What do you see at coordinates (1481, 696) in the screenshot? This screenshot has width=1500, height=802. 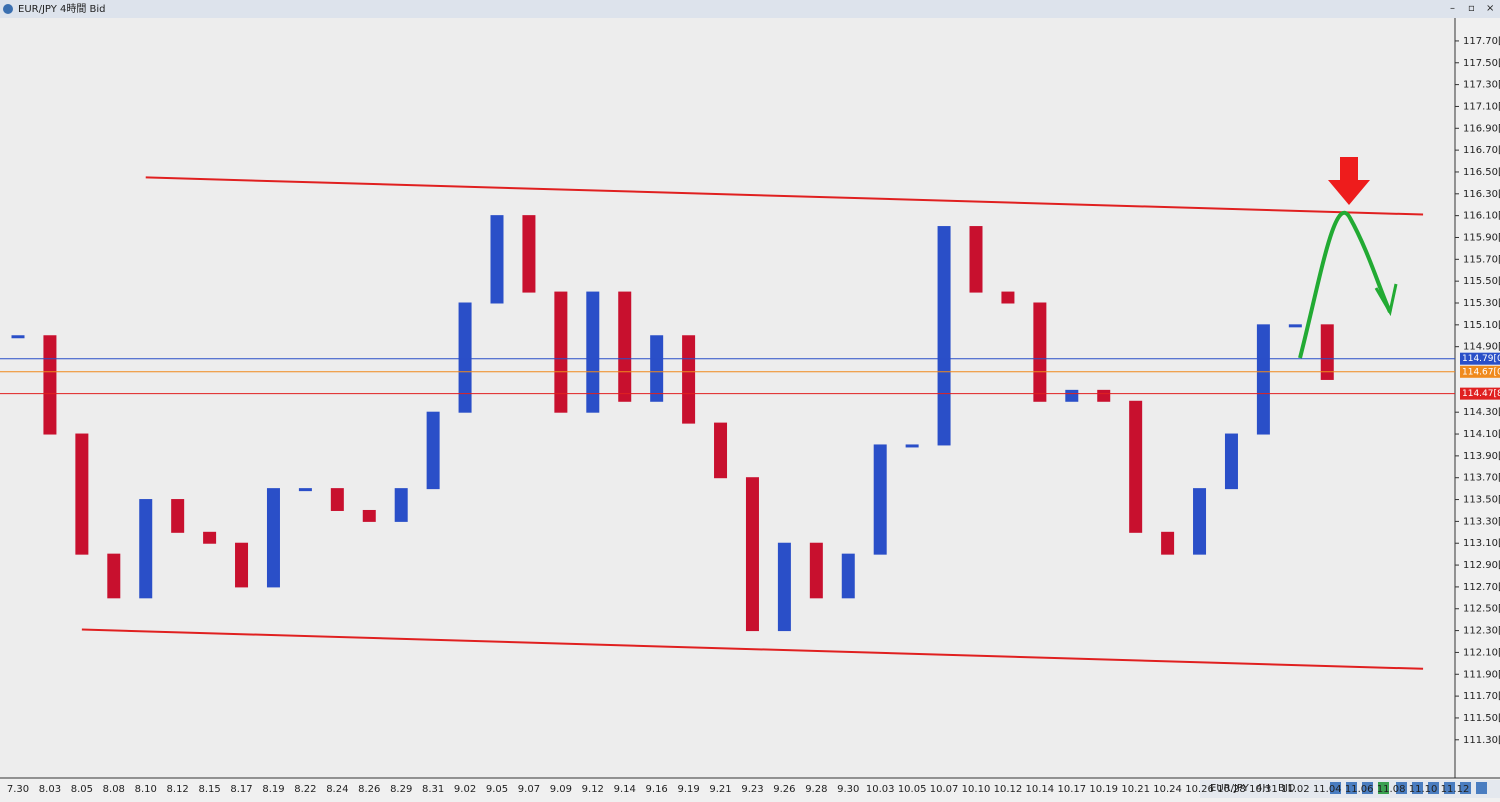 I see `y-tick-label: 111.70[0]` at bounding box center [1481, 696].